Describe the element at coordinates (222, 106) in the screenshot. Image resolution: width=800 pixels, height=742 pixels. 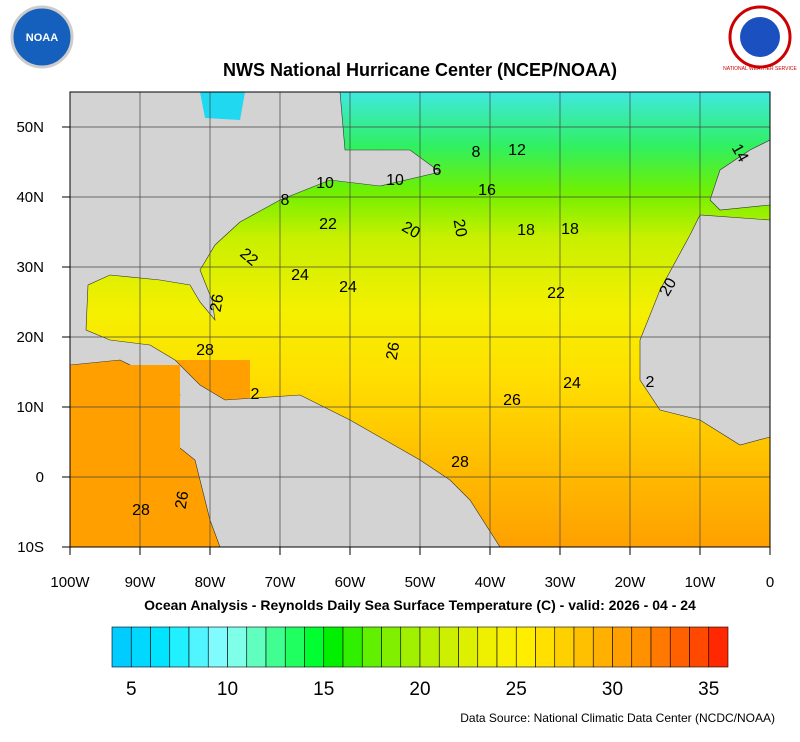
I see `hudson-bay` at that location.